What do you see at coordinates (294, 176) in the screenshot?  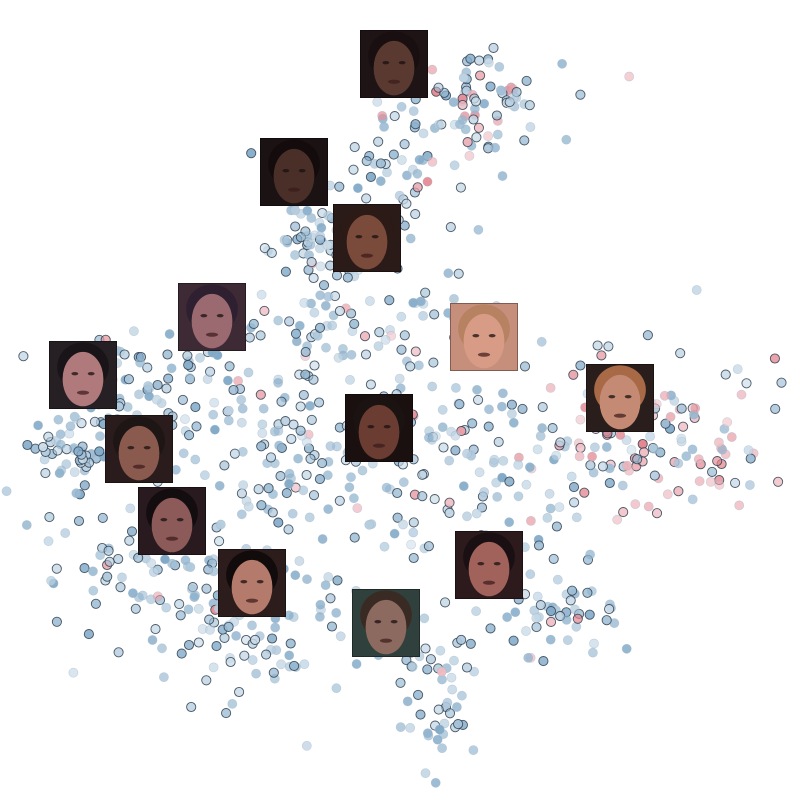 I see `thumbnail-face` at bounding box center [294, 176].